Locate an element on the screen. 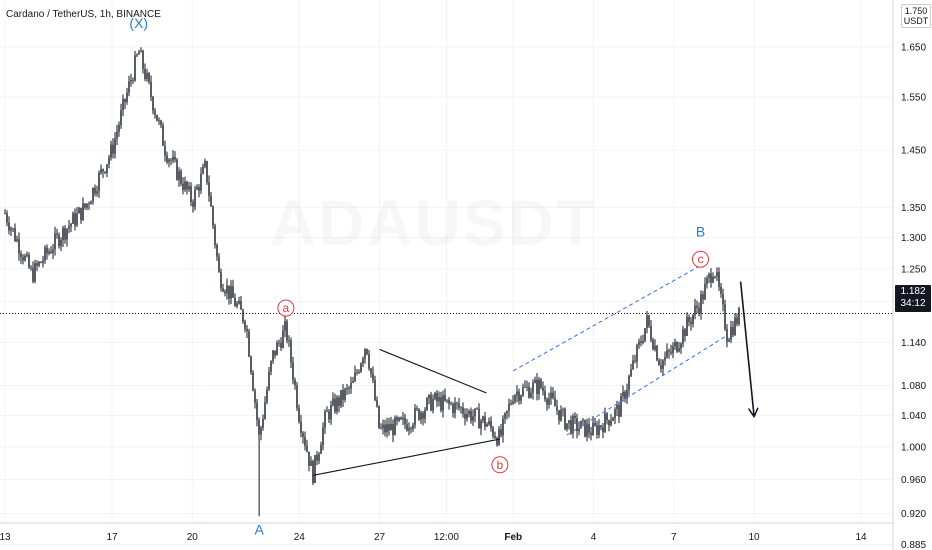 The width and height of the screenshot is (932, 550). time-axis: 13 17 20 24 27 12:00 Feb 4 7 10 14 is located at coordinates (433, 537).